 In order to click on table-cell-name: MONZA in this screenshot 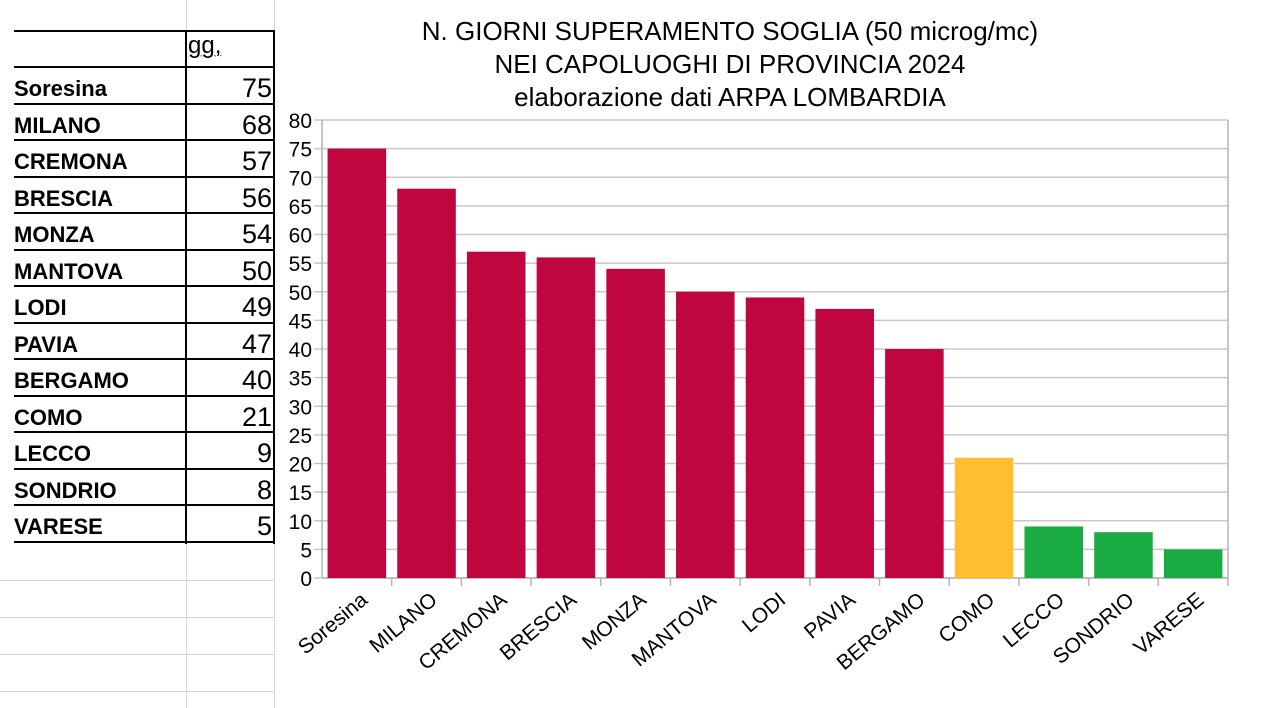, I will do `click(54, 234)`.